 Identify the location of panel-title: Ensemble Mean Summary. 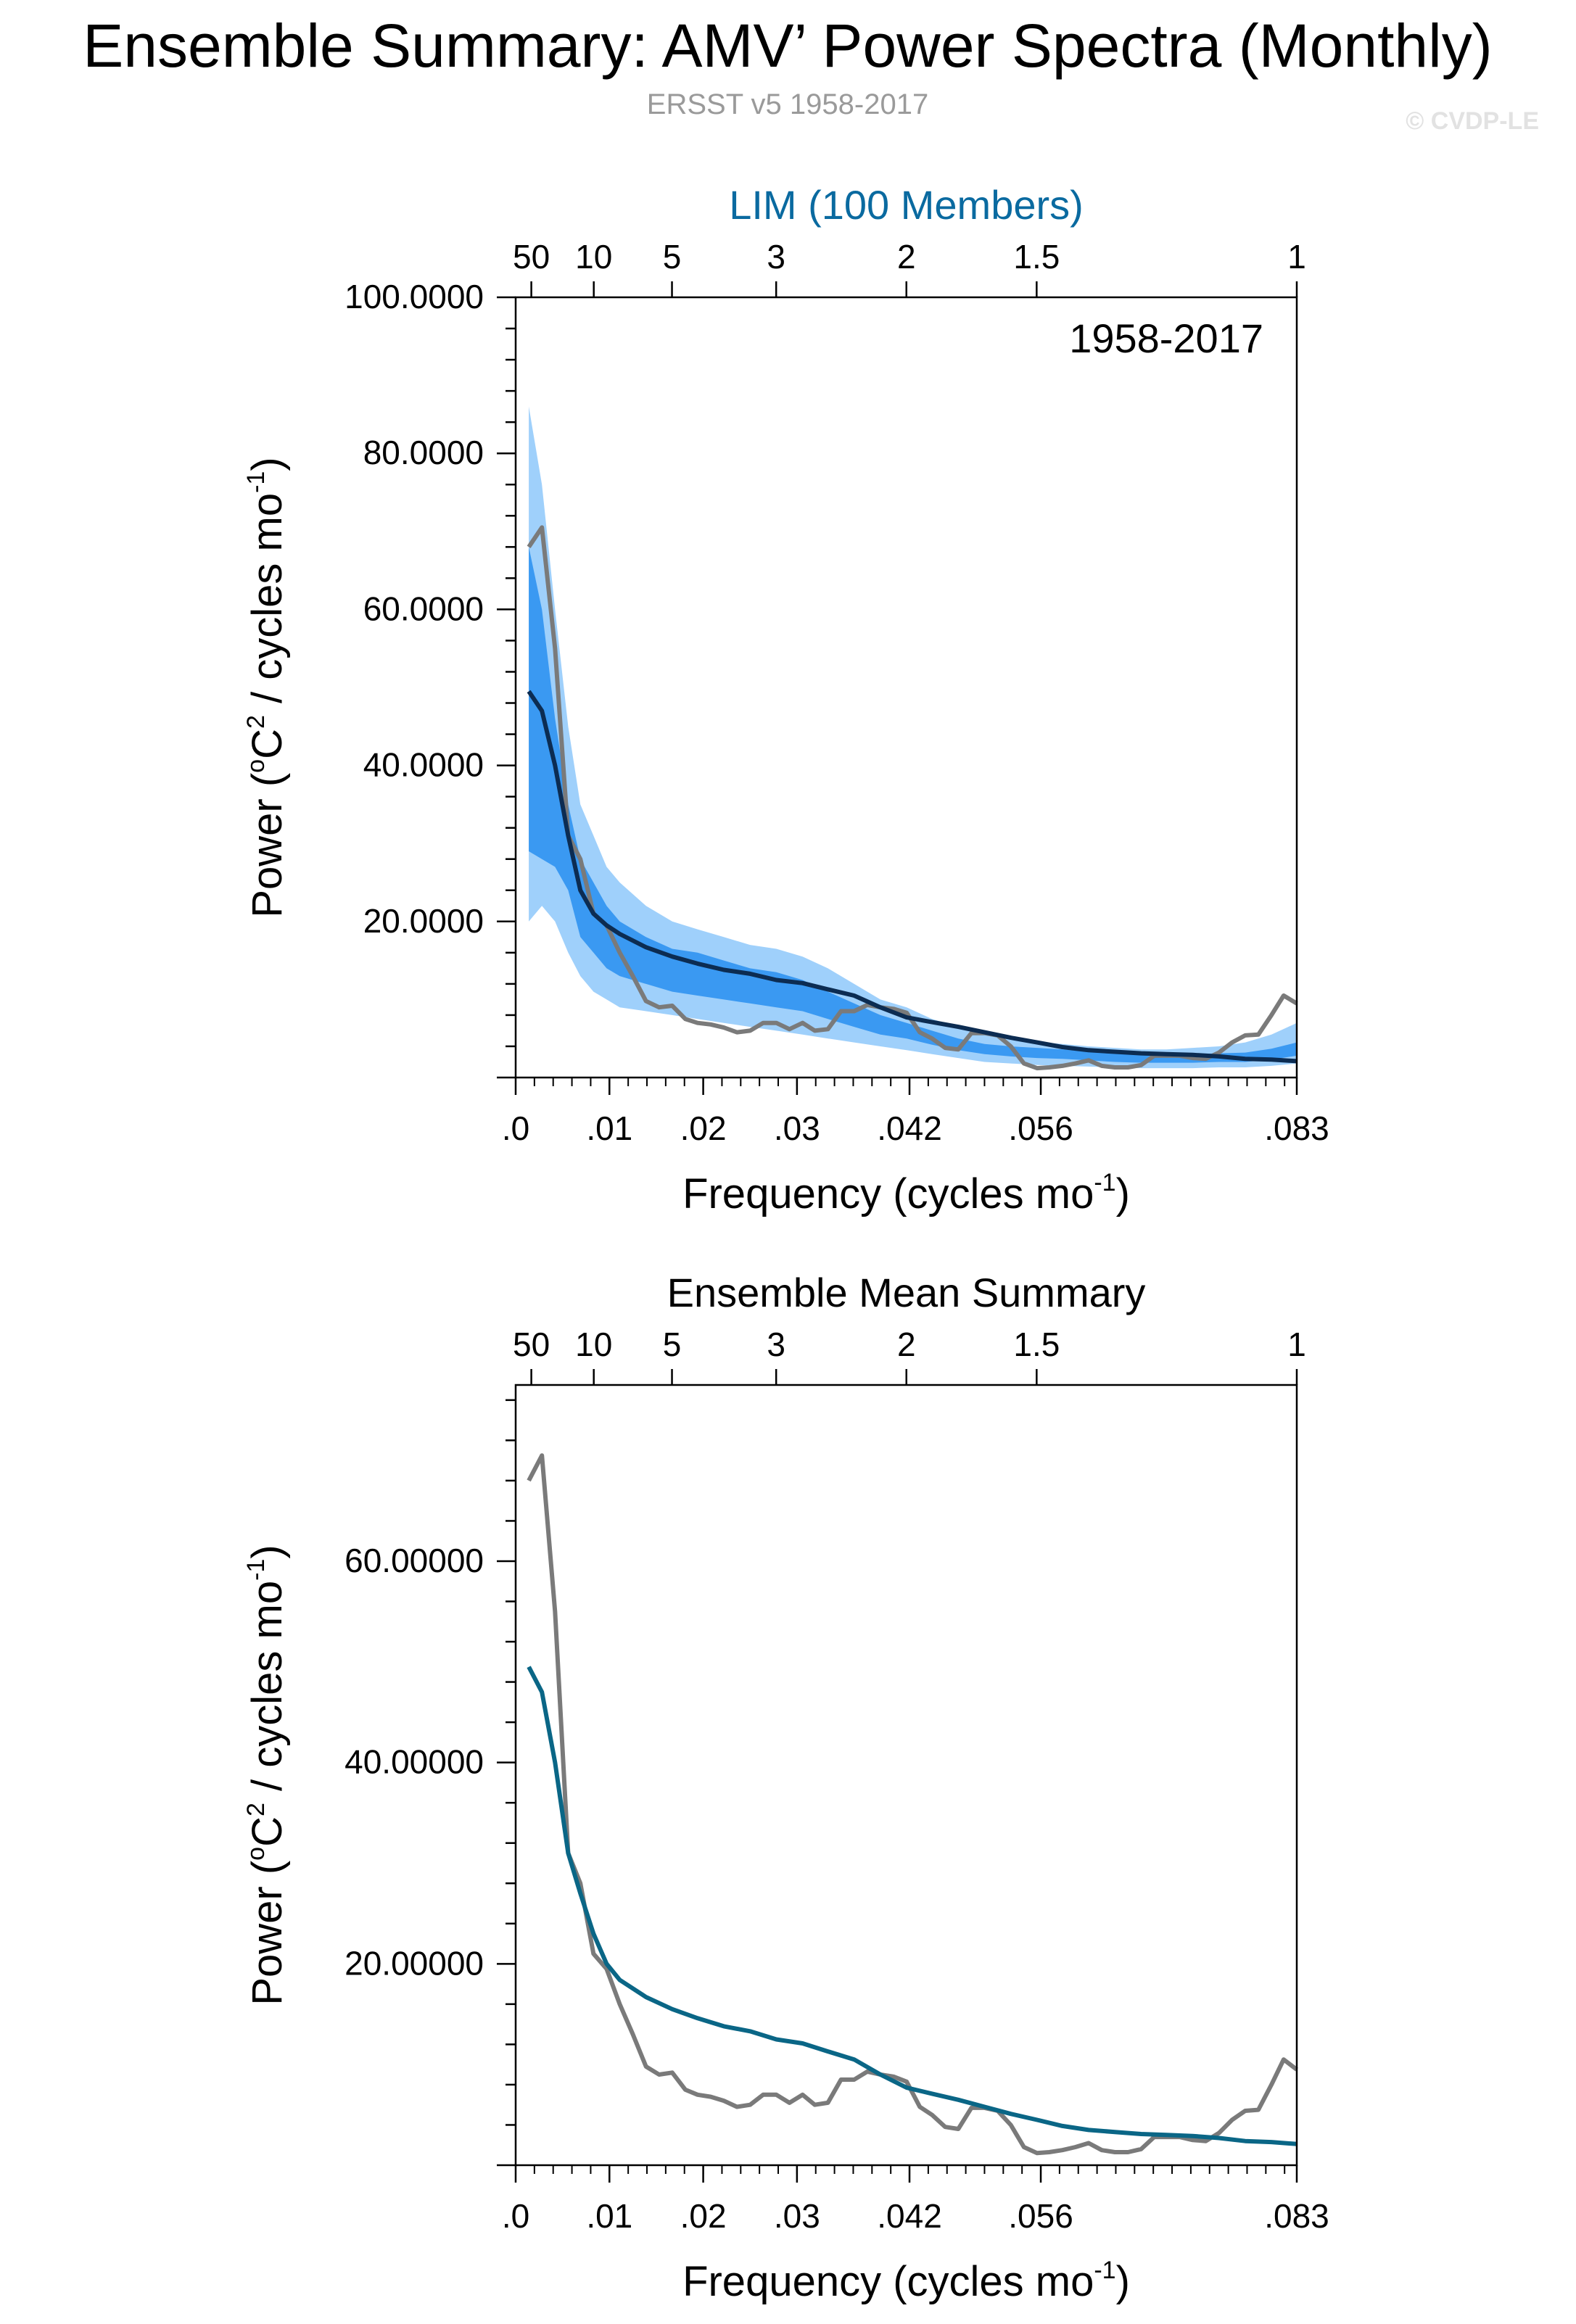
(907, 1292).